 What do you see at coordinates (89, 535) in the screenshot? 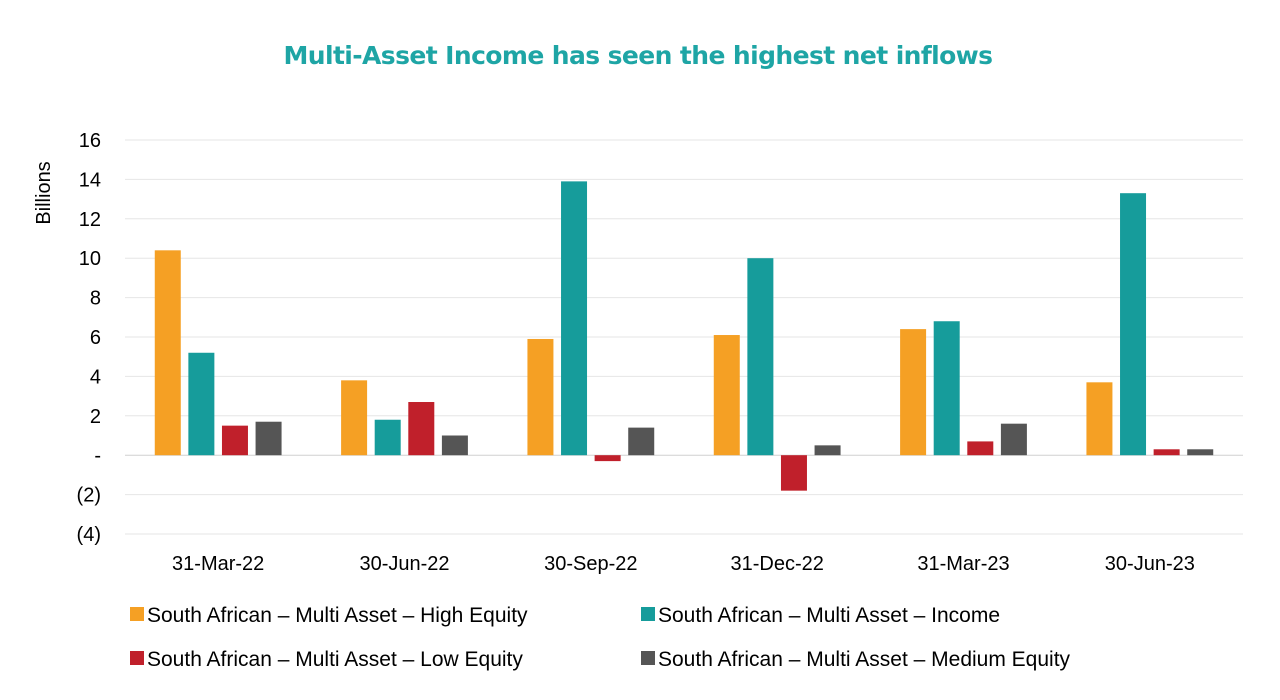
I see `y-tick-label: (4)` at bounding box center [89, 535].